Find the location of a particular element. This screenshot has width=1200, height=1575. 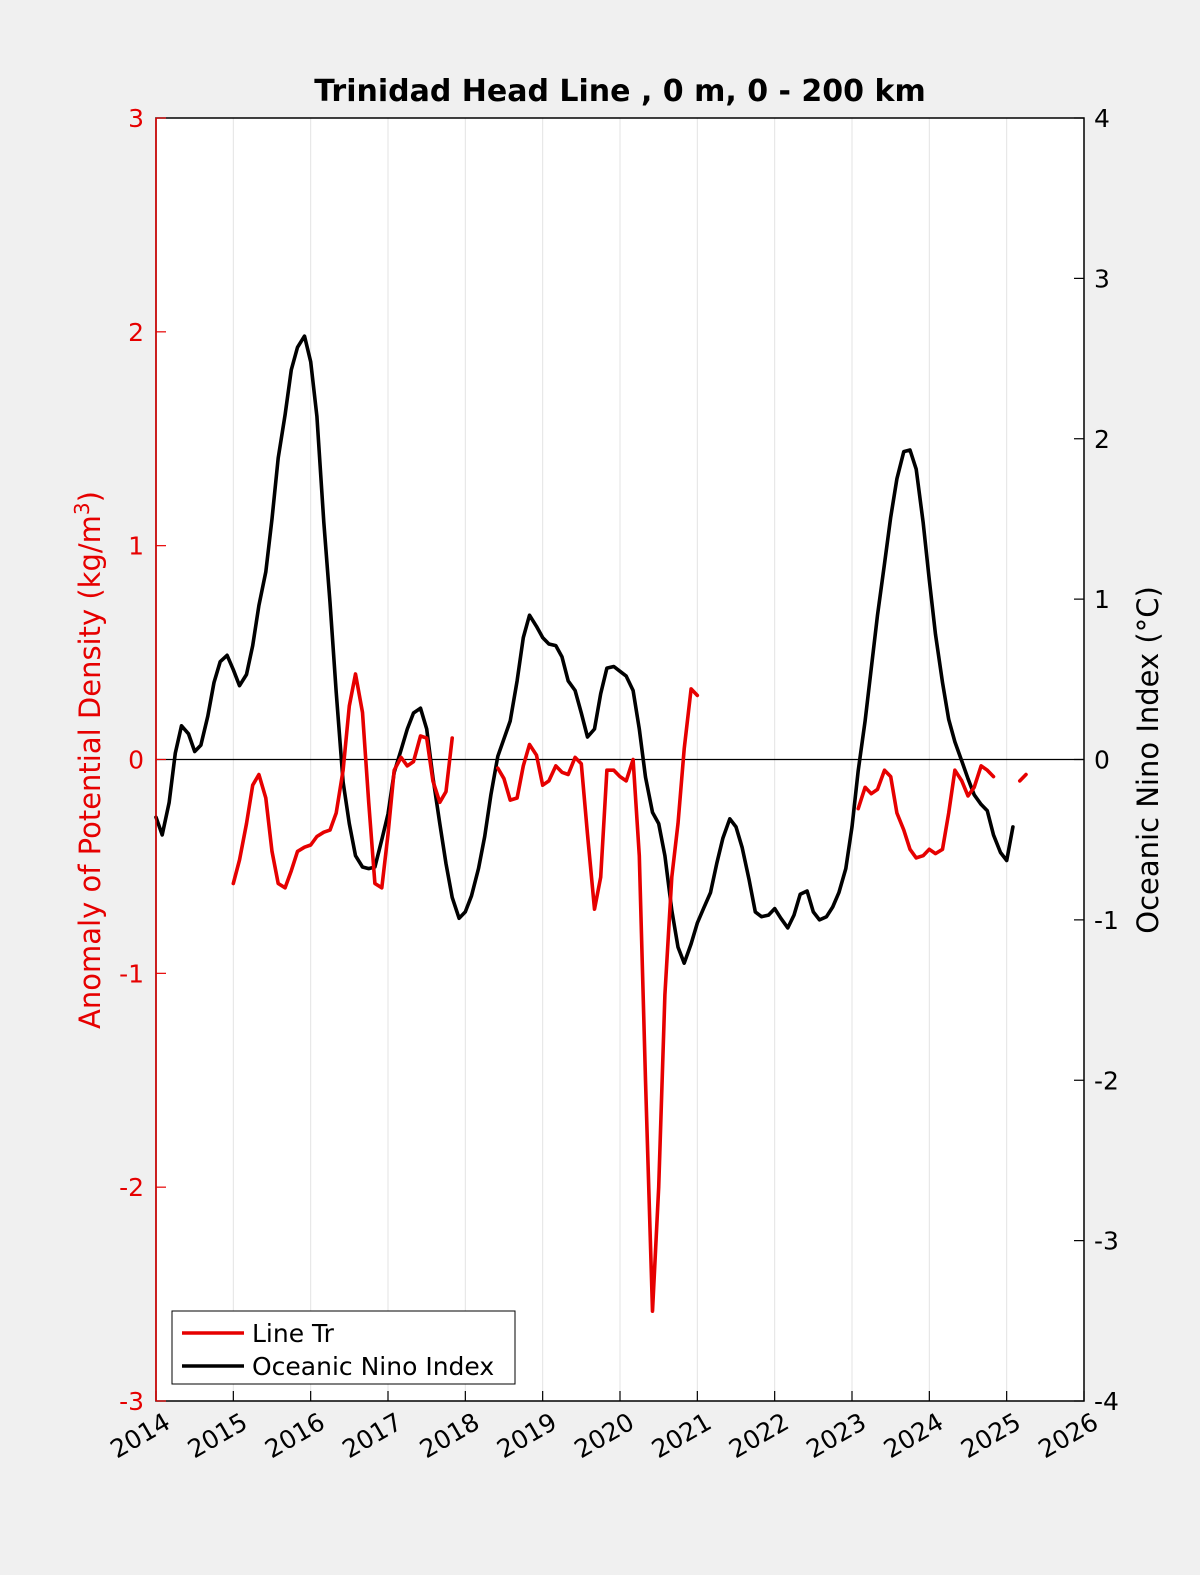

right-tick-label: 1 is located at coordinates (1102, 599).